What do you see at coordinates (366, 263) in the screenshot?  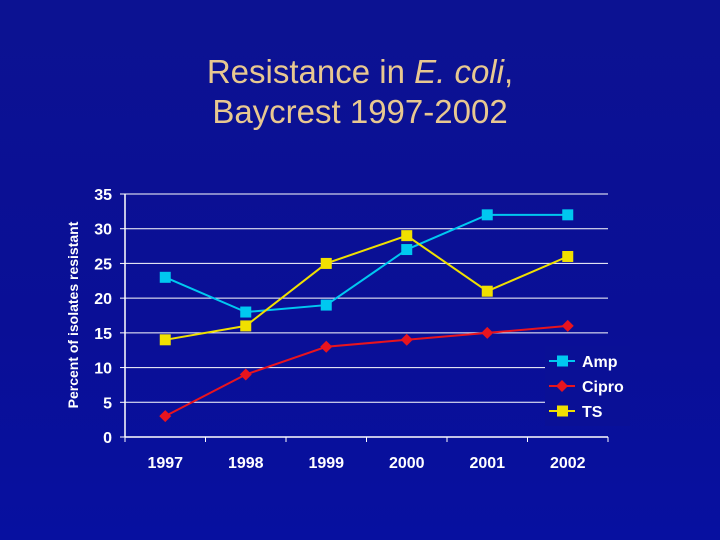 I see `series-line-amp` at bounding box center [366, 263].